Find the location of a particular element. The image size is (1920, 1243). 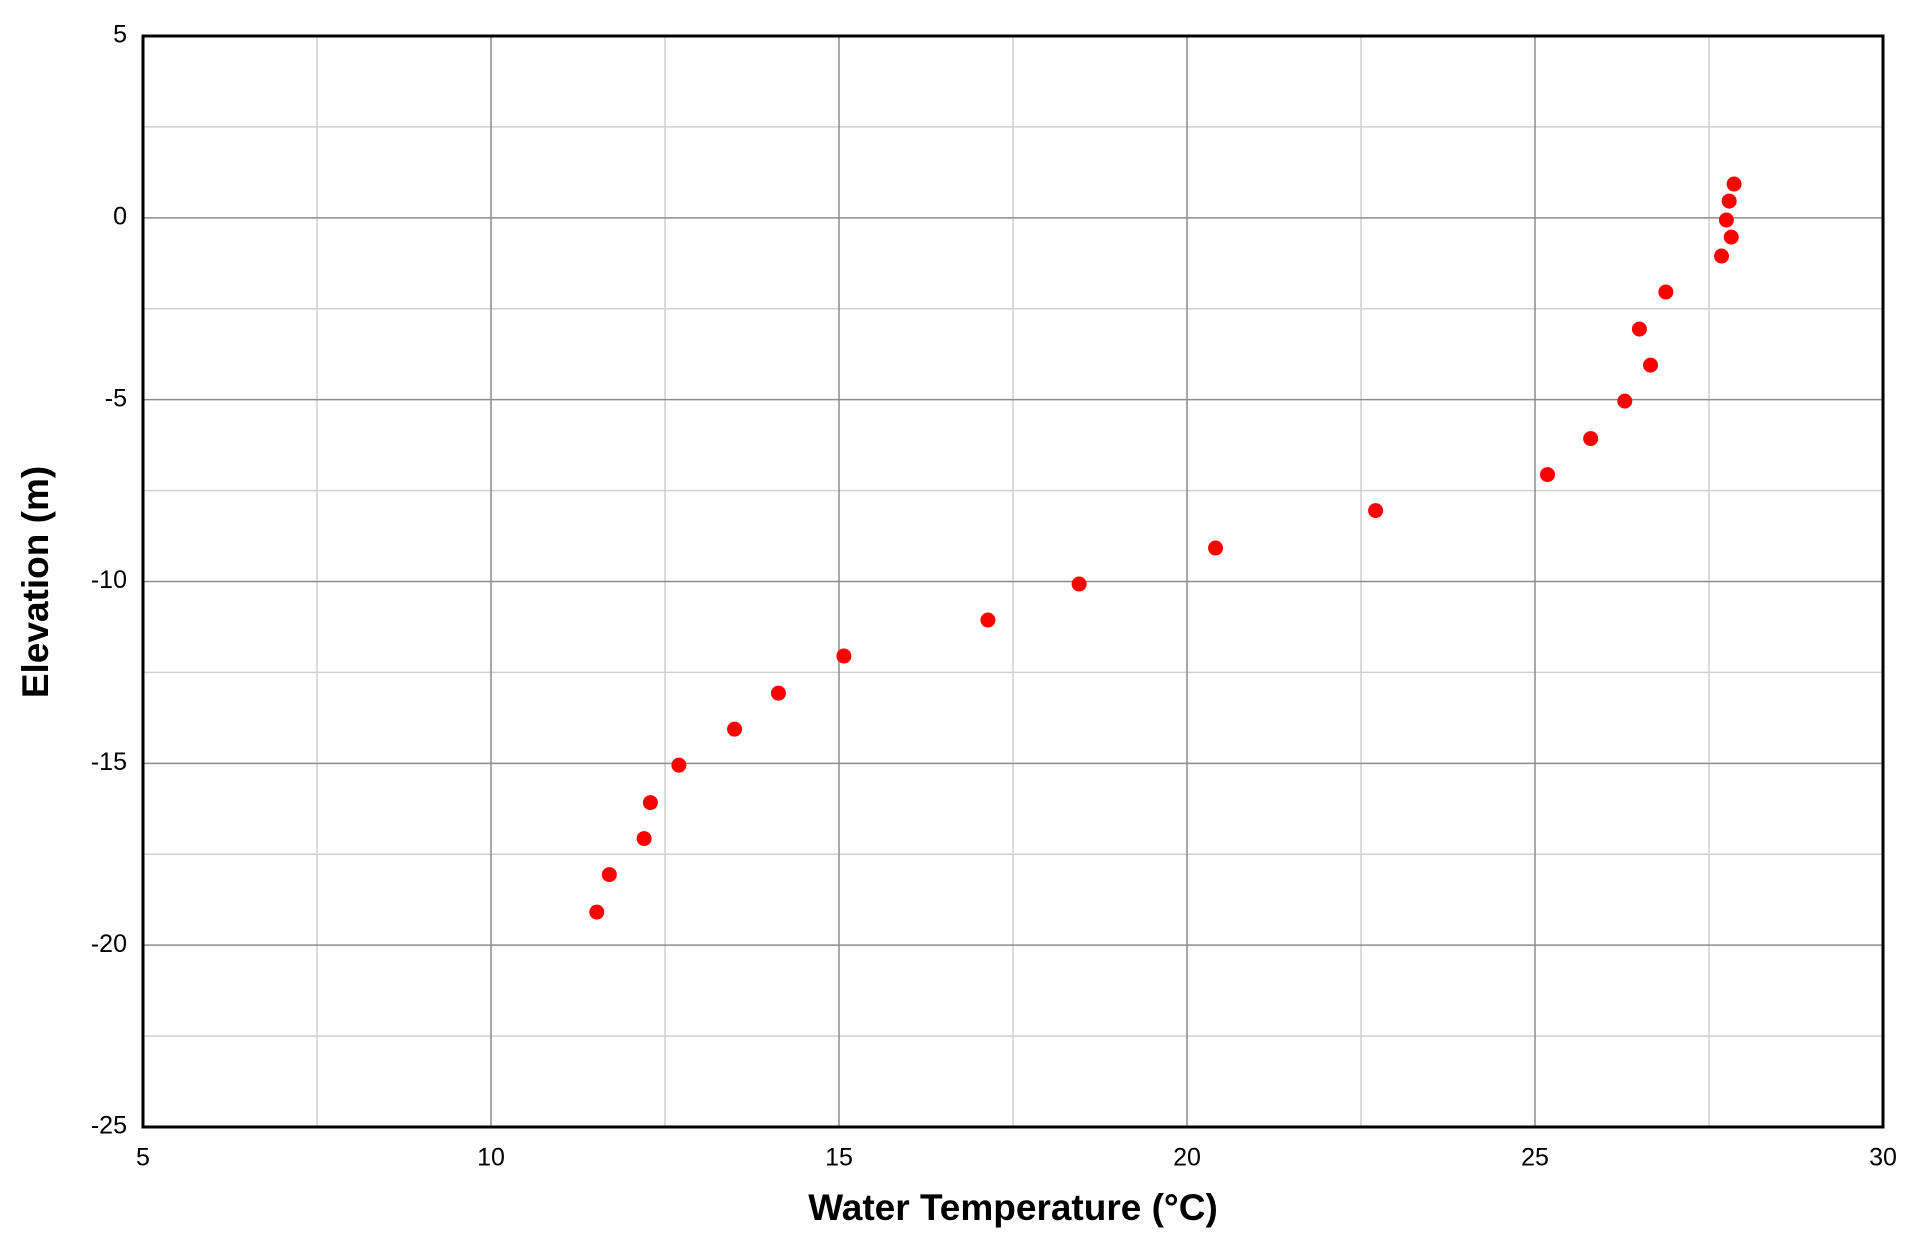

y-tick-label: -5 is located at coordinates (116, 398).